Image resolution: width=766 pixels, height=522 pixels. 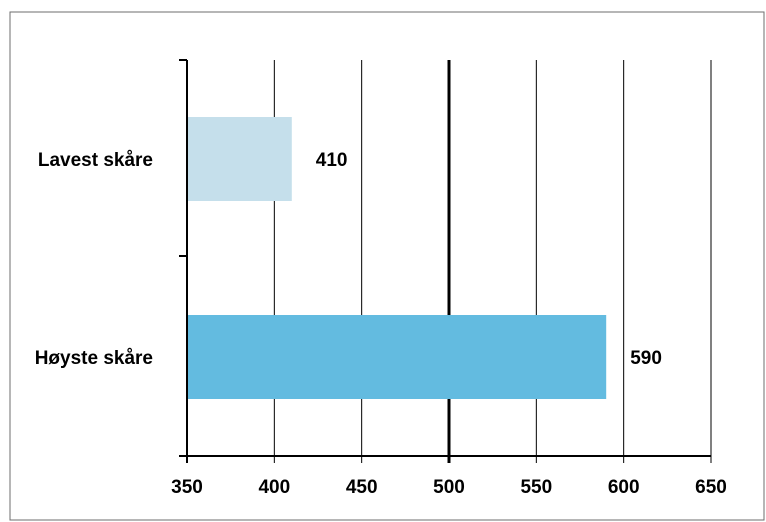 What do you see at coordinates (274, 487) in the screenshot?
I see `x-tick-label-400: 400` at bounding box center [274, 487].